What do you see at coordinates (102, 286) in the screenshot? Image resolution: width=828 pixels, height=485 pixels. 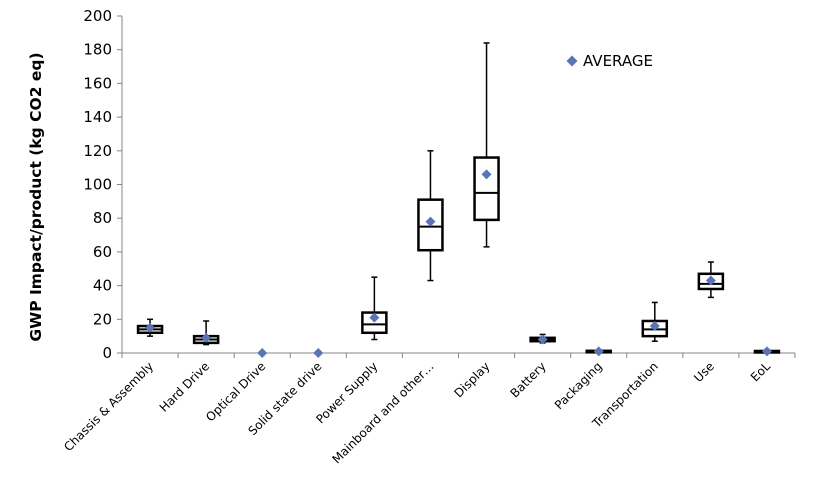 I see `y-tick-label: 40` at bounding box center [102, 286].